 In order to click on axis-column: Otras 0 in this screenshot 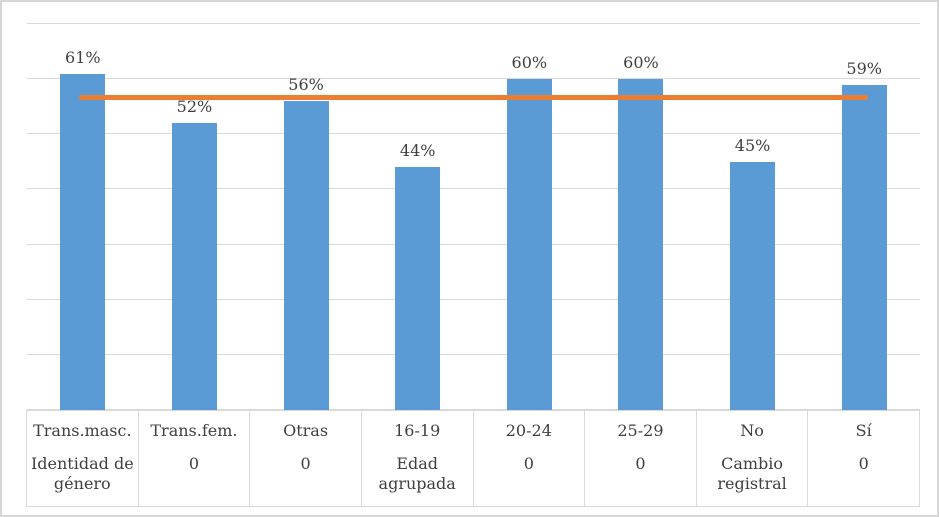, I will do `click(306, 458)`.